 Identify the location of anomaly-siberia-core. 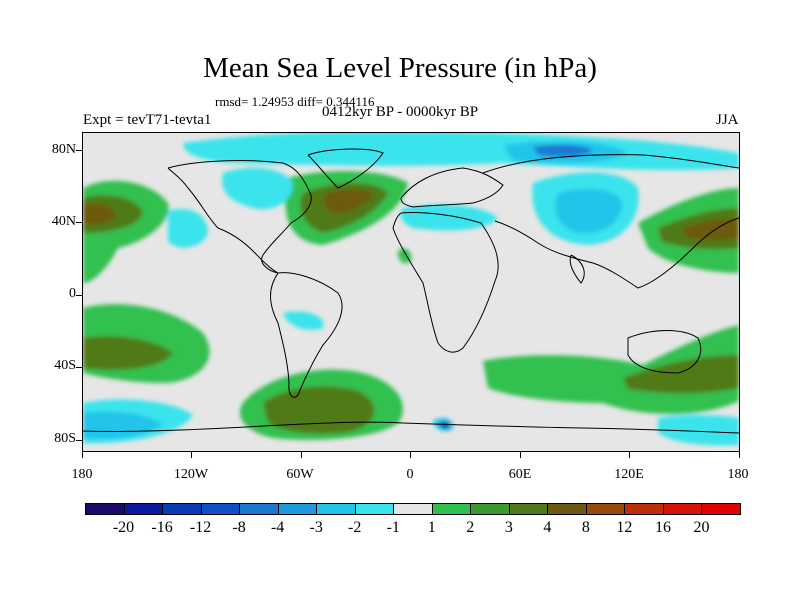
(563, 150).